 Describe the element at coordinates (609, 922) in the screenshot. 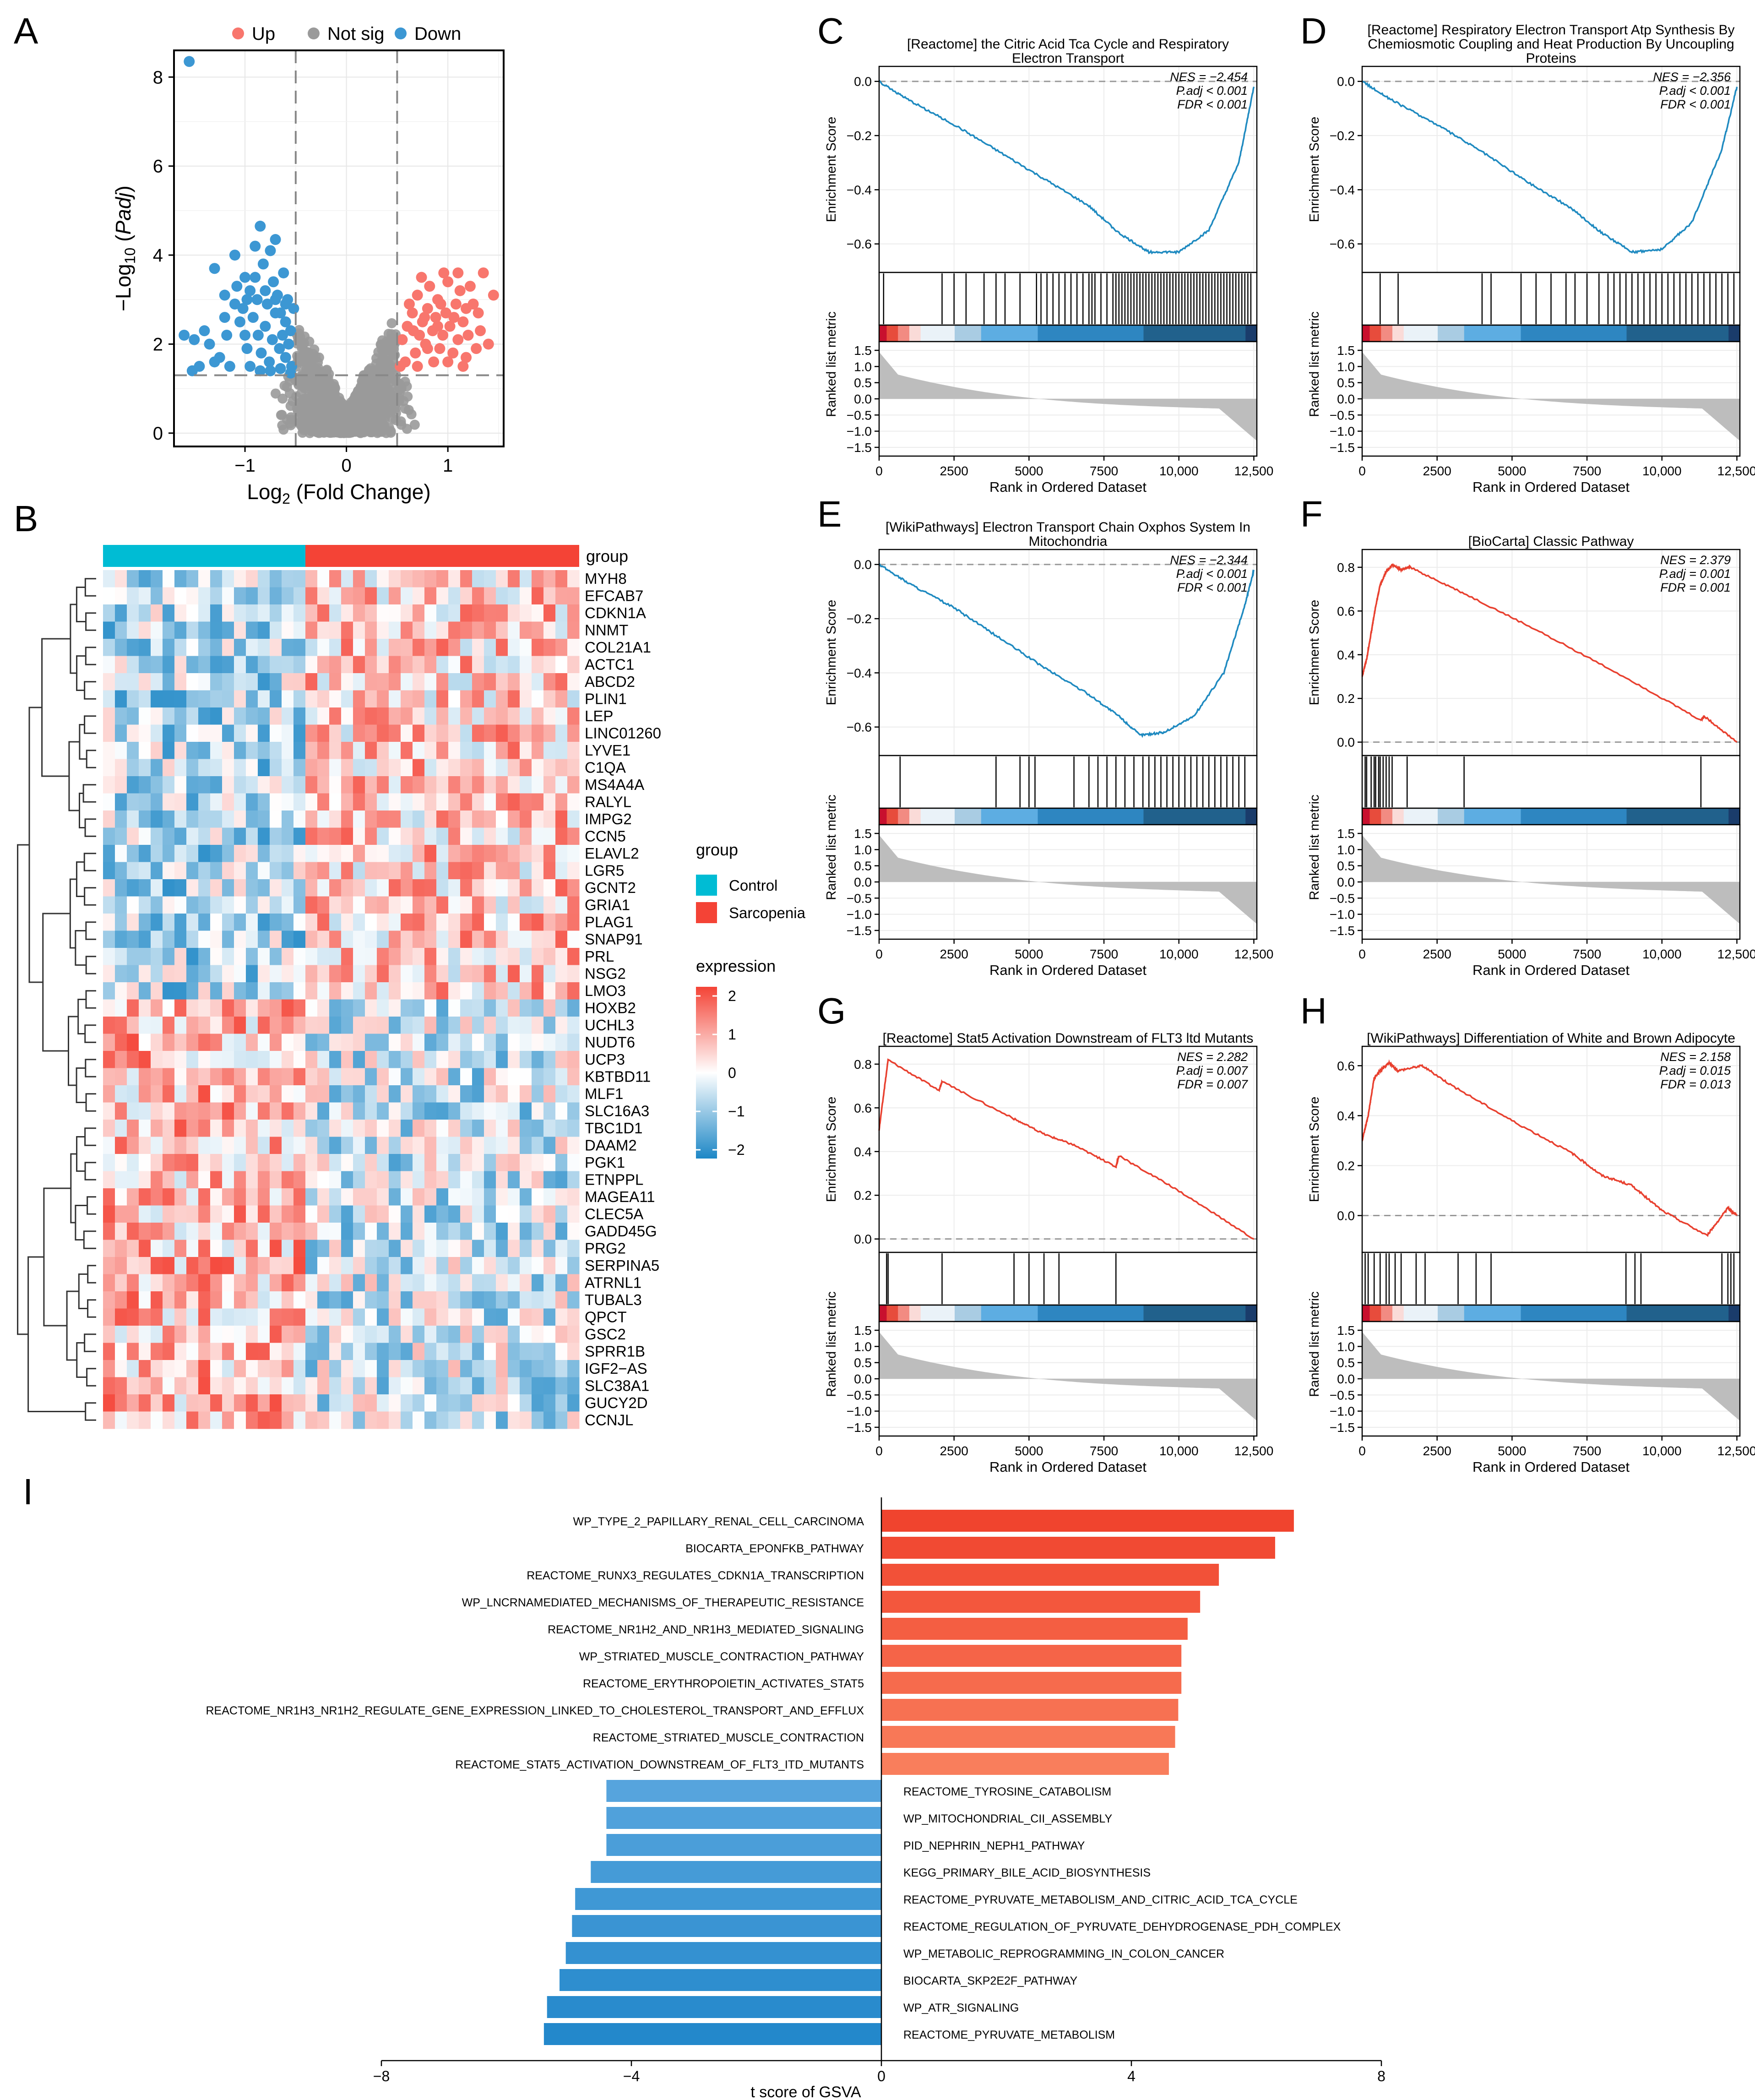

I see `gene-label: PLAG1` at that location.